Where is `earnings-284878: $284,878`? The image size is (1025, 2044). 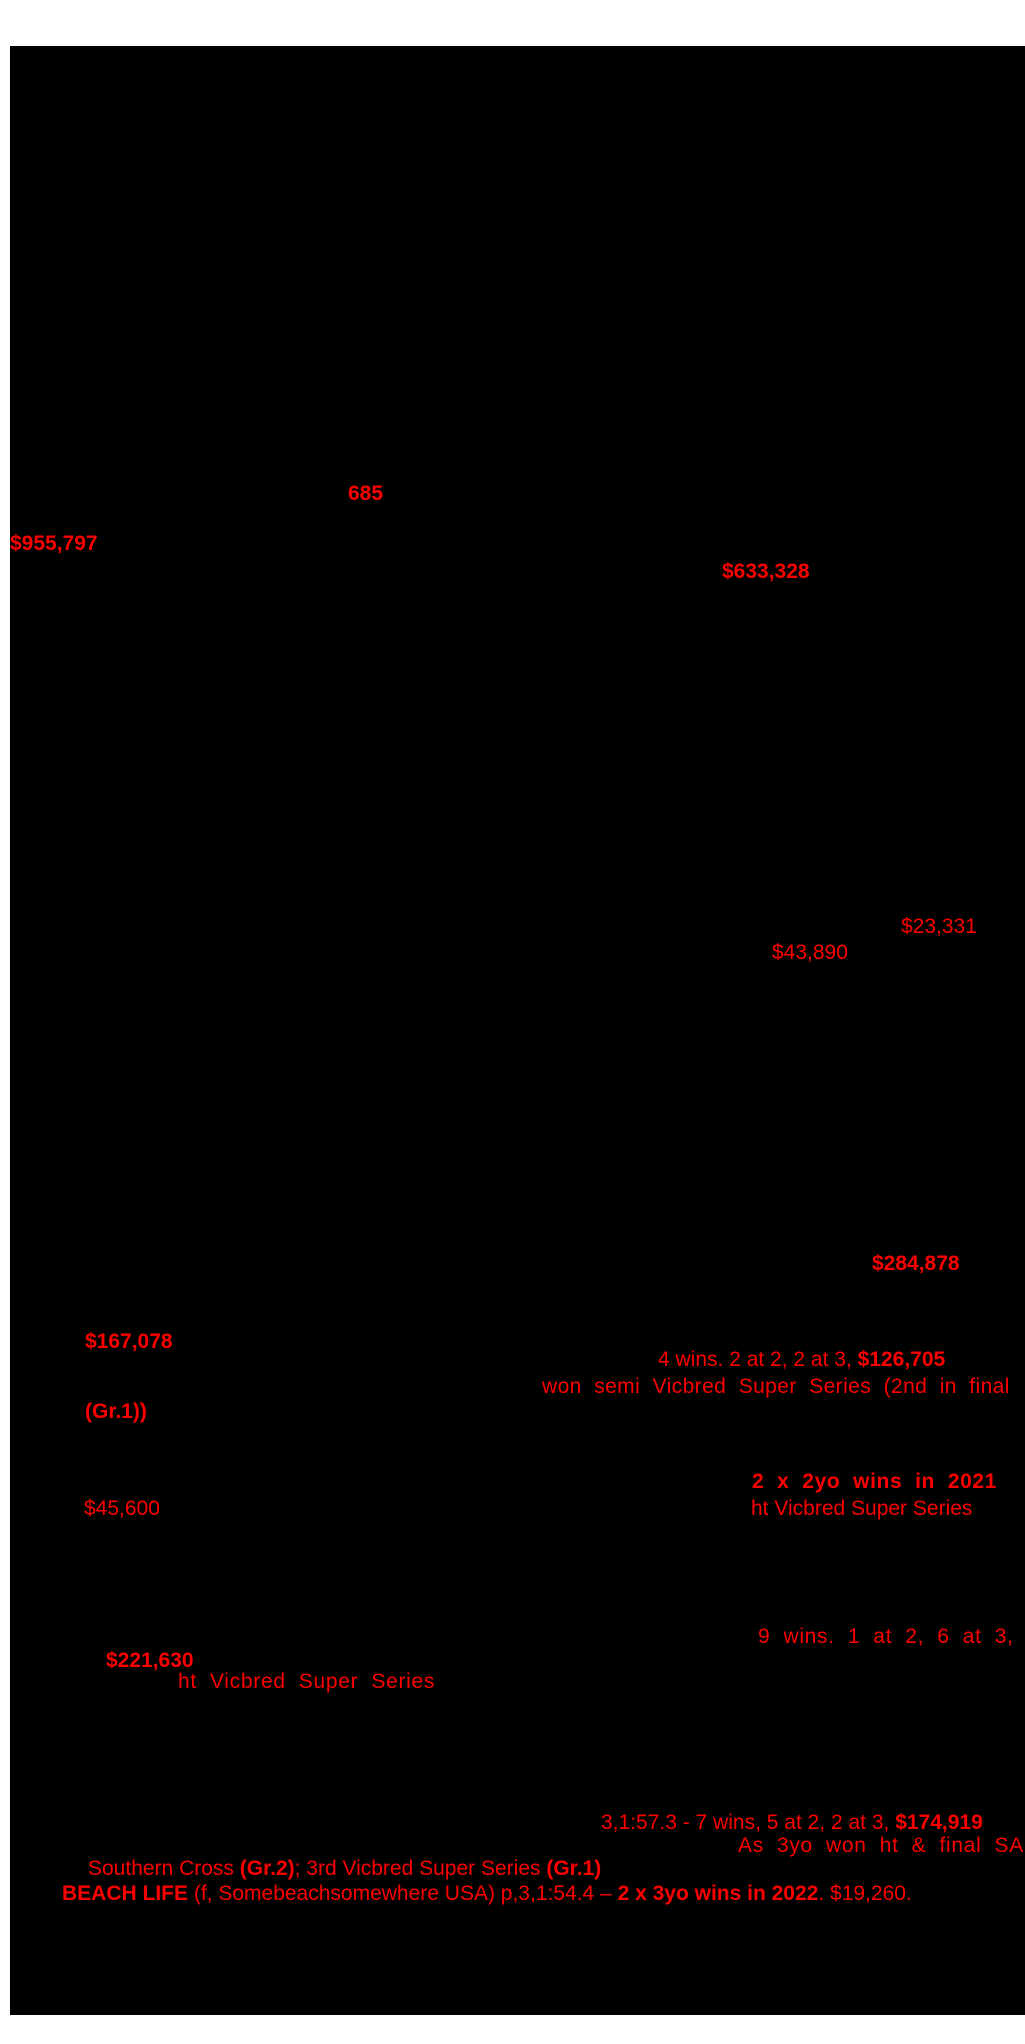
earnings-284878: $284,878 is located at coordinates (916, 1263).